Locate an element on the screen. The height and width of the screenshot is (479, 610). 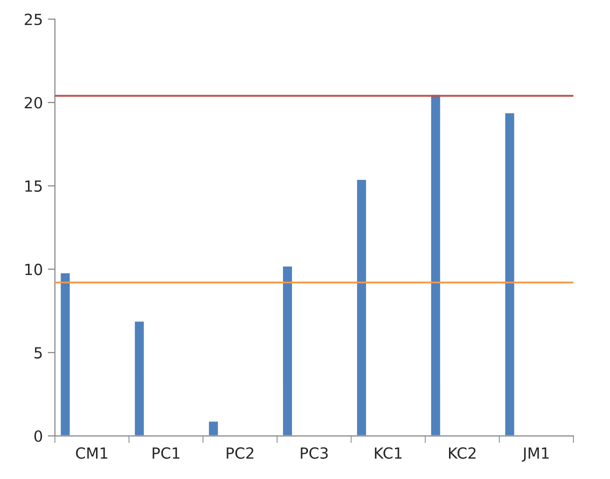
x-tick-label: JM1 is located at coordinates (535, 454).